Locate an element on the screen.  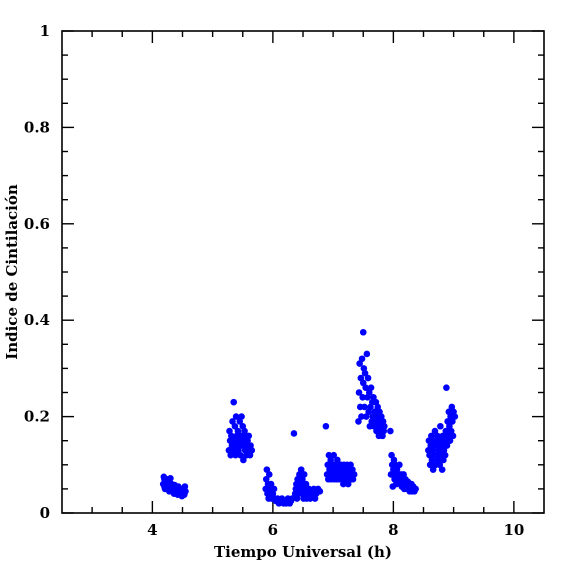
y-tick-label: 0.8 is located at coordinates (37, 127).